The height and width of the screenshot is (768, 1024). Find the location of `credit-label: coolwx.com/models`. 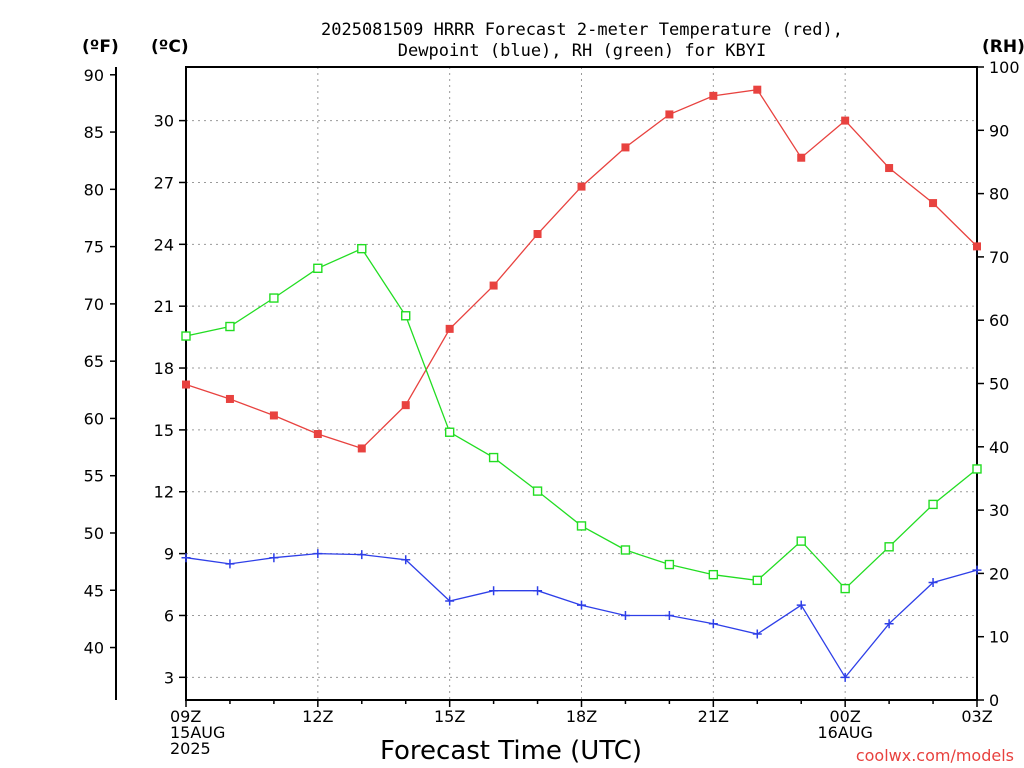

credit-label: coolwx.com/models is located at coordinates (935, 755).